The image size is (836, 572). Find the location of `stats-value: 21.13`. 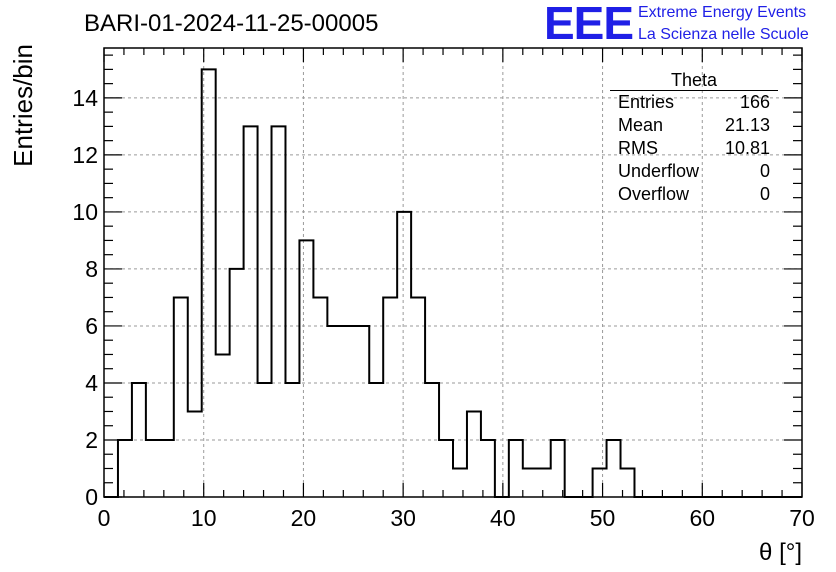

stats-value: 21.13 is located at coordinates (747, 125).